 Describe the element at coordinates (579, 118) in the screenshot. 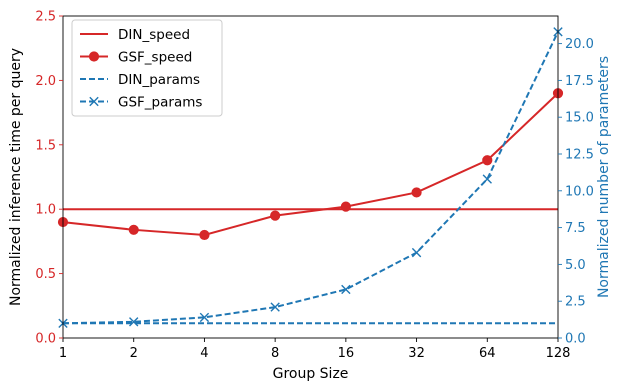

I see `y-right-tick-label: 15.0` at that location.